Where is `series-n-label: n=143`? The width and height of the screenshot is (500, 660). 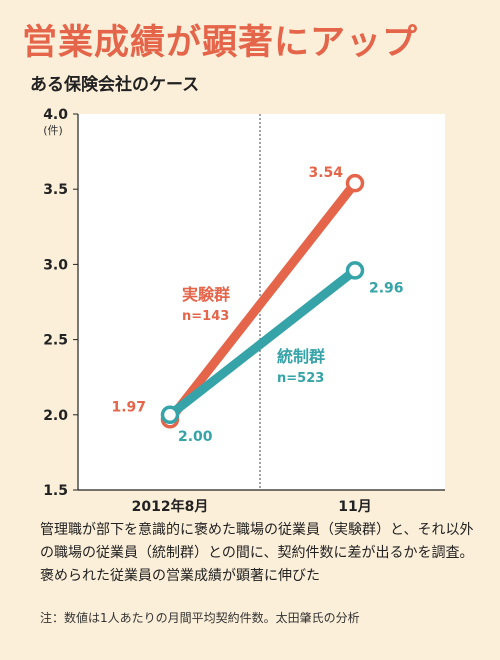 series-n-label: n=143 is located at coordinates (205, 316).